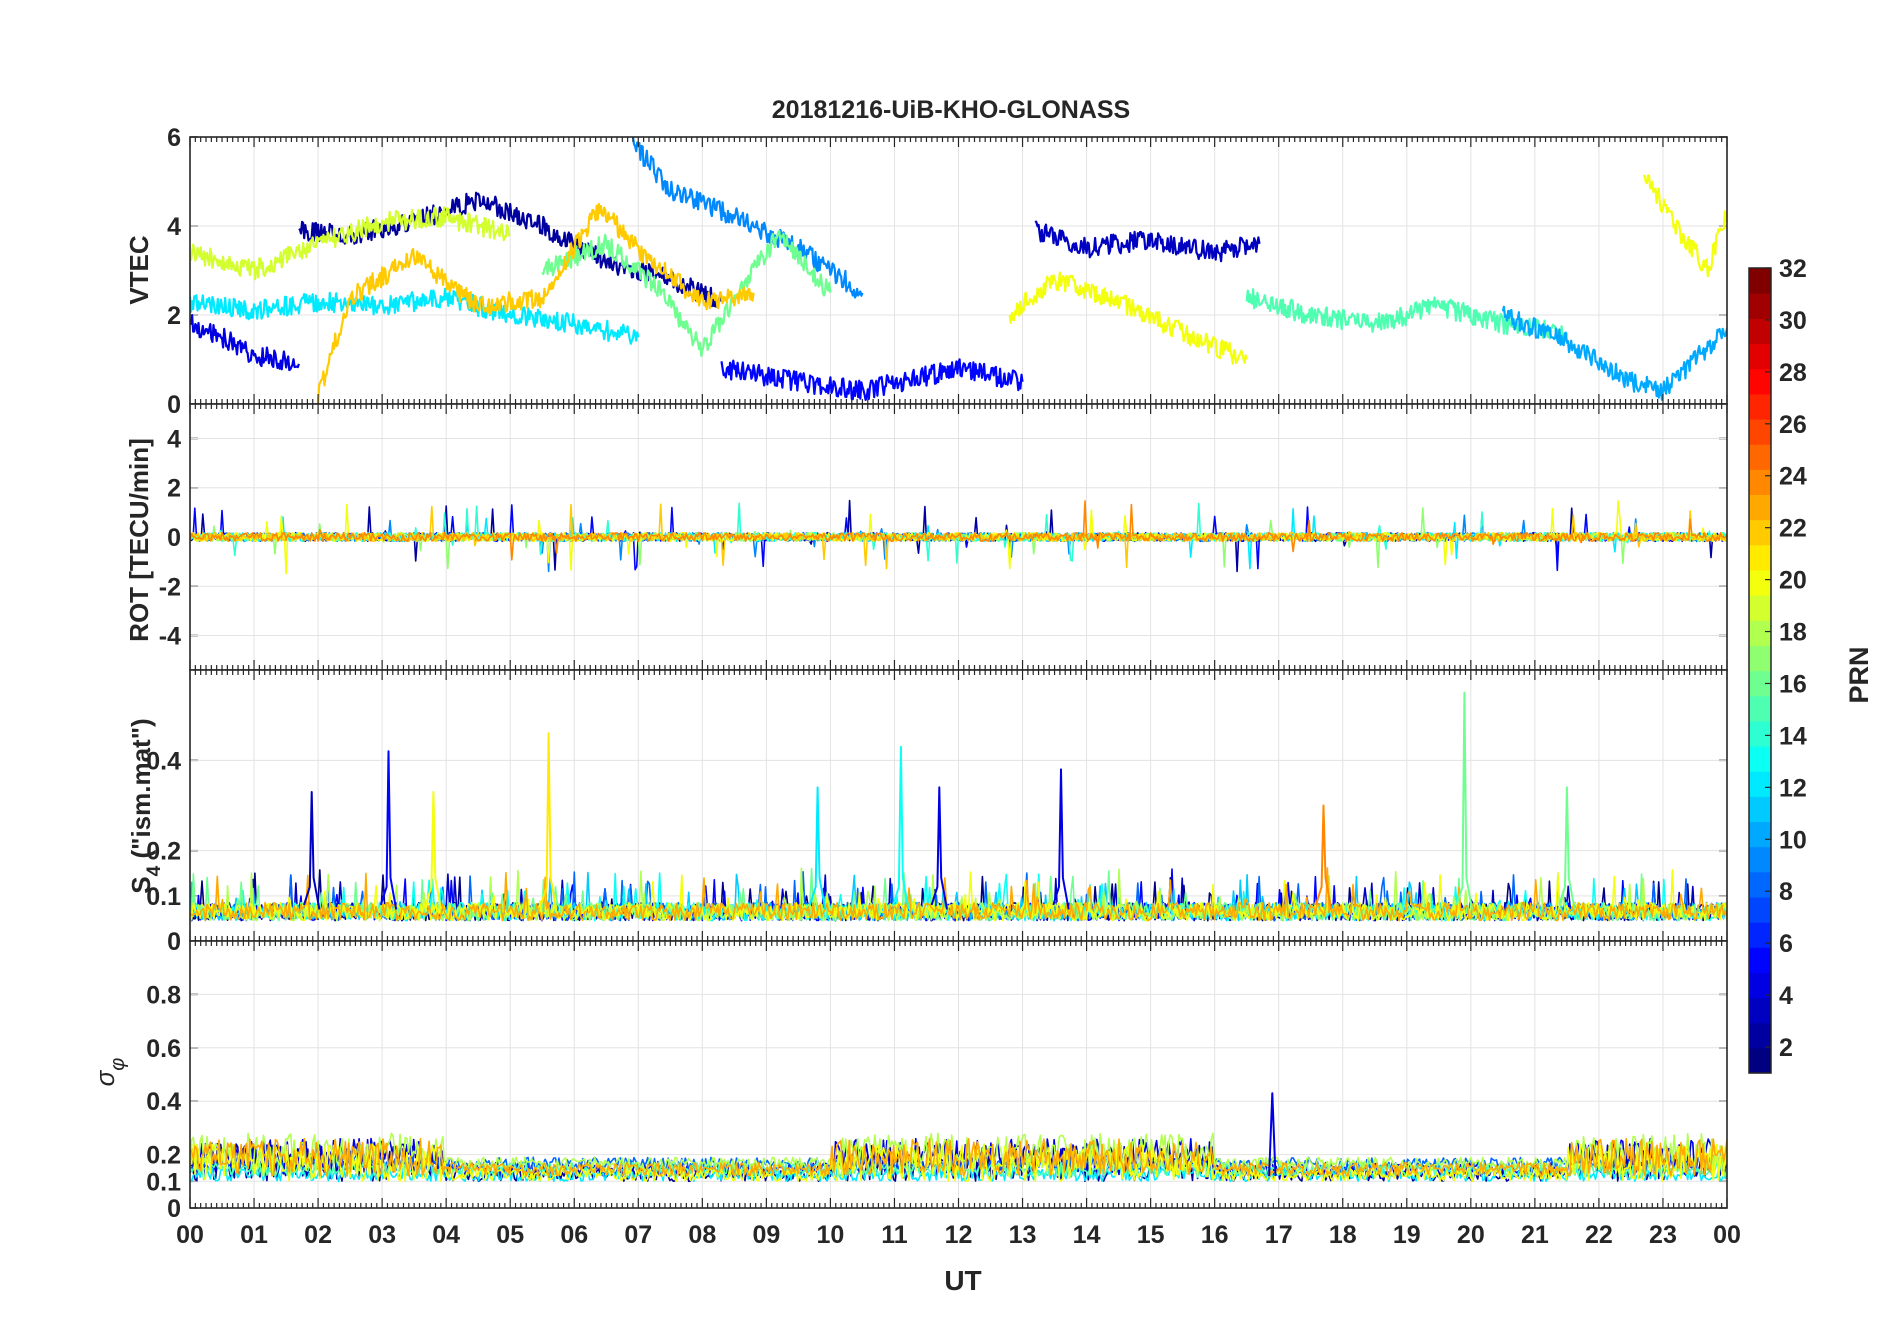  I want to click on x-tick-label: 11, so click(894, 1235).